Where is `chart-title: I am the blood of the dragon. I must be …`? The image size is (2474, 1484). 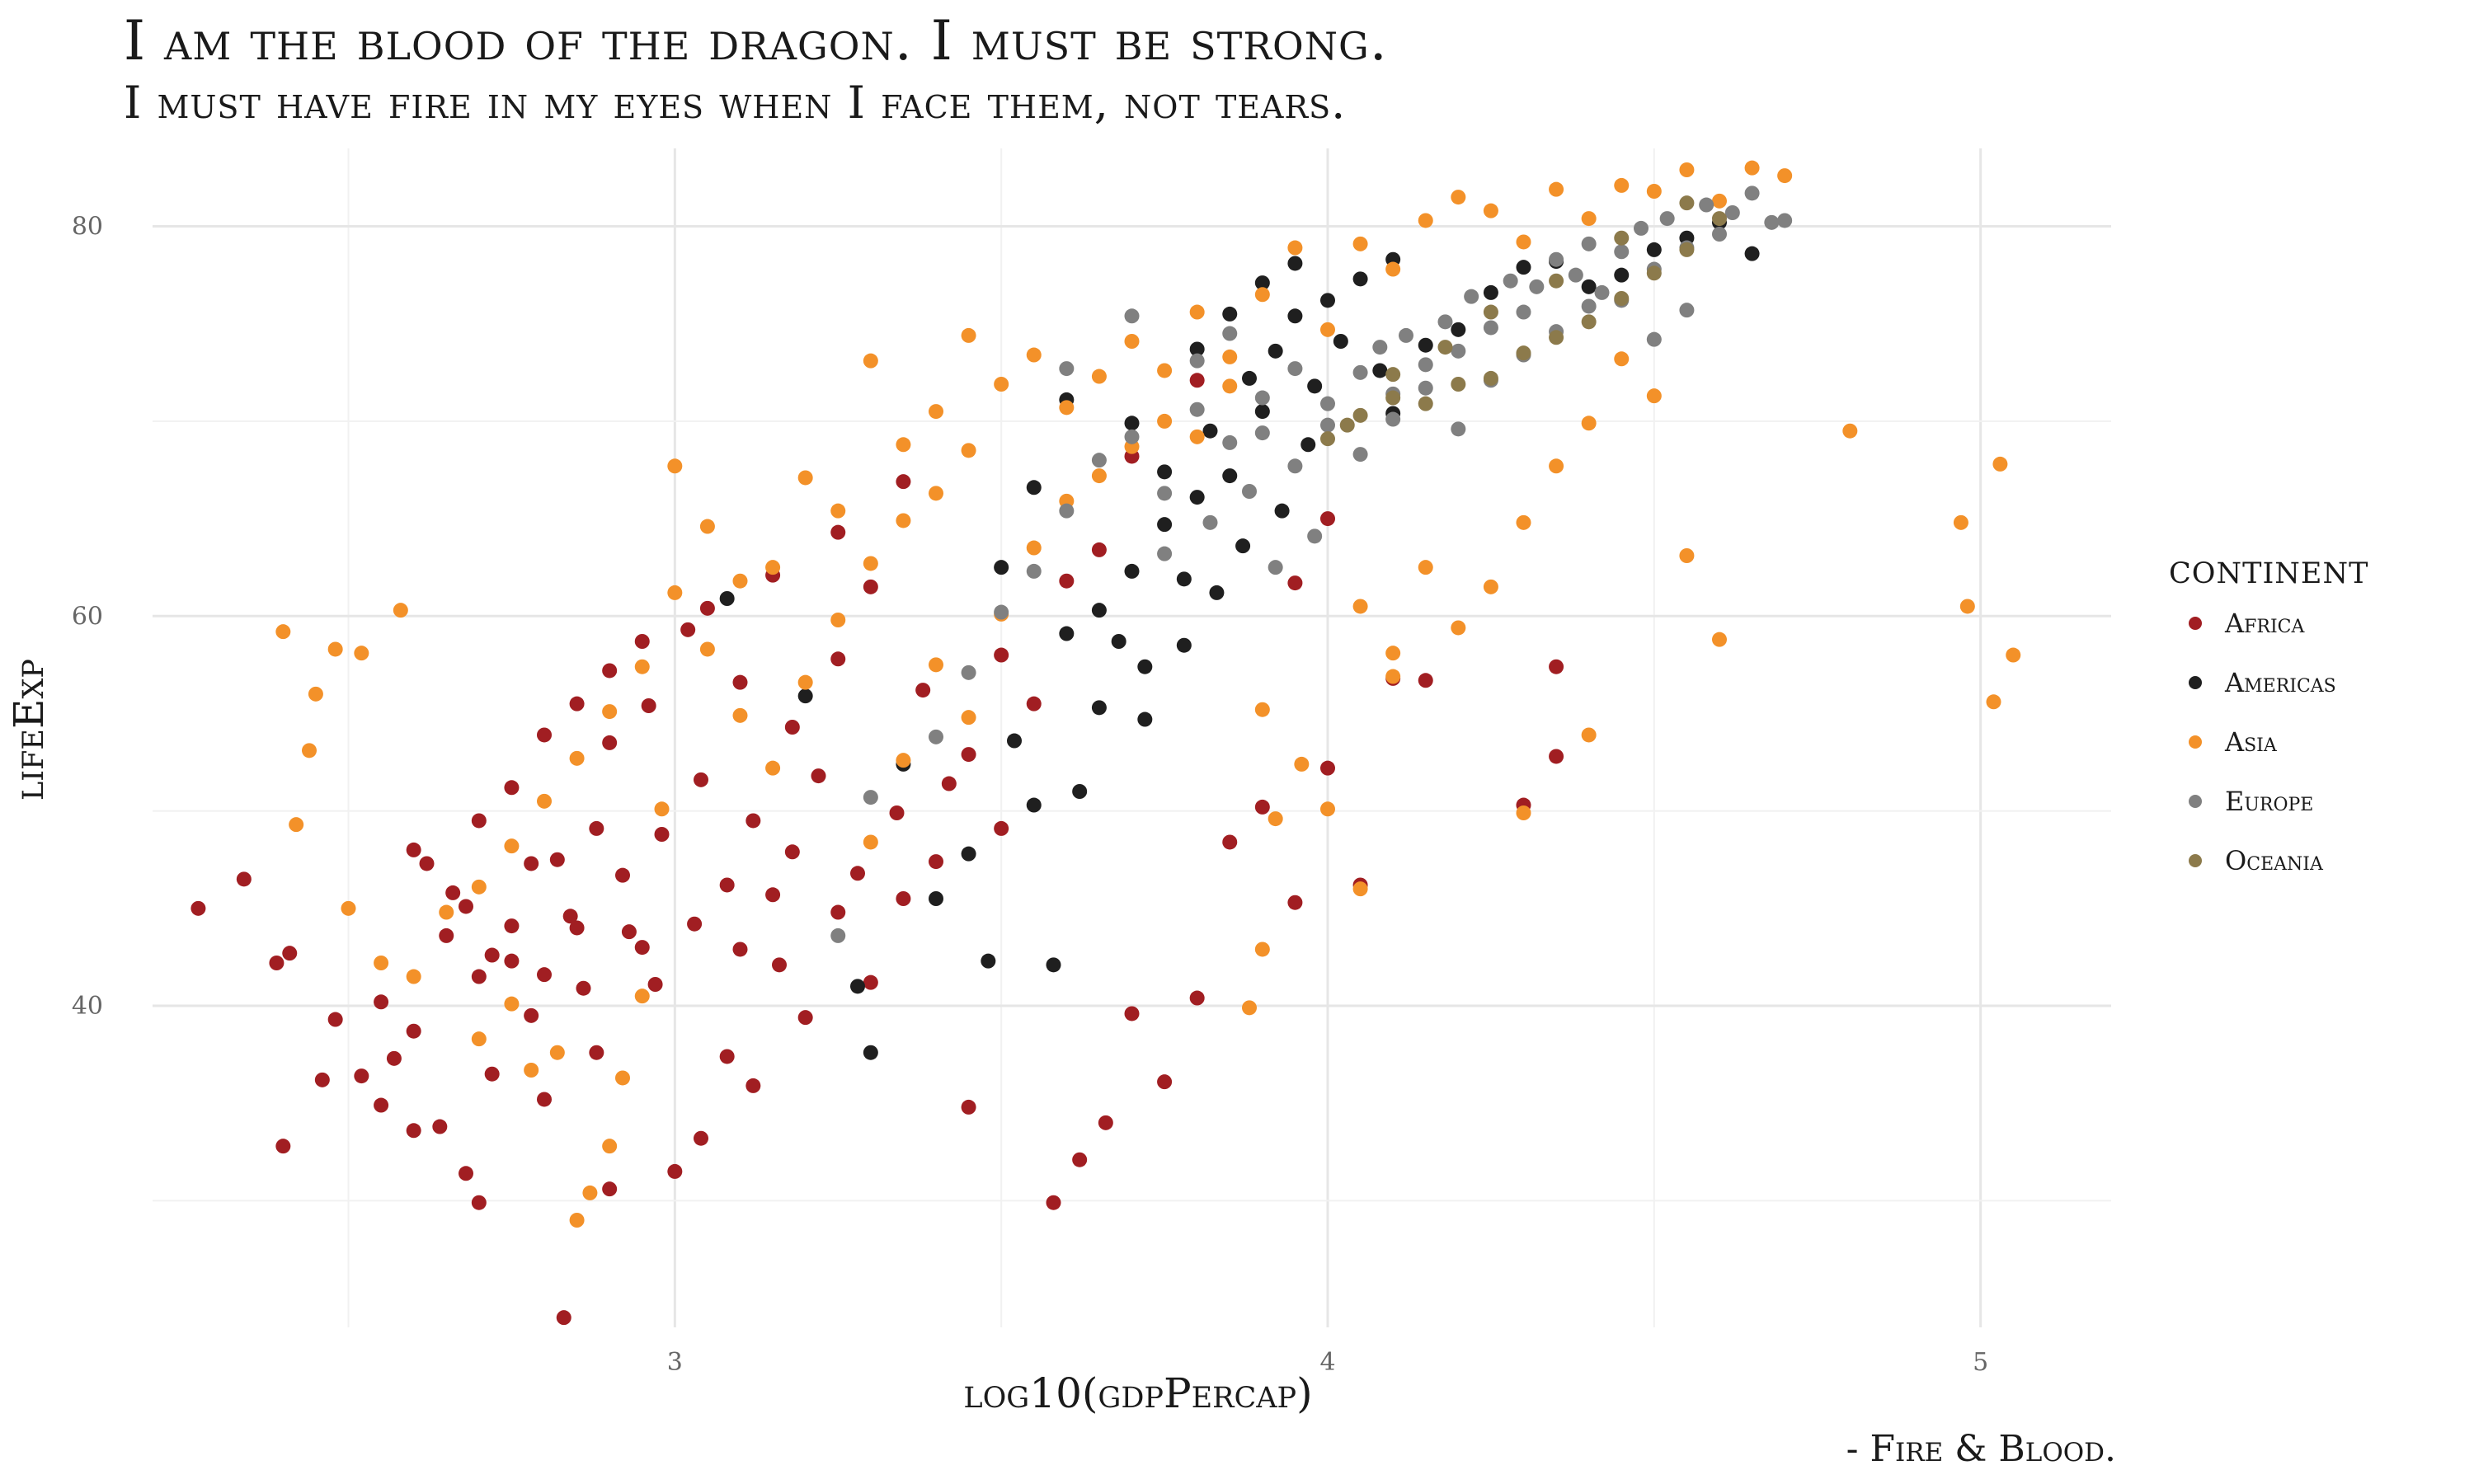 chart-title: I am the blood of the dragon. I must be … is located at coordinates (756, 41).